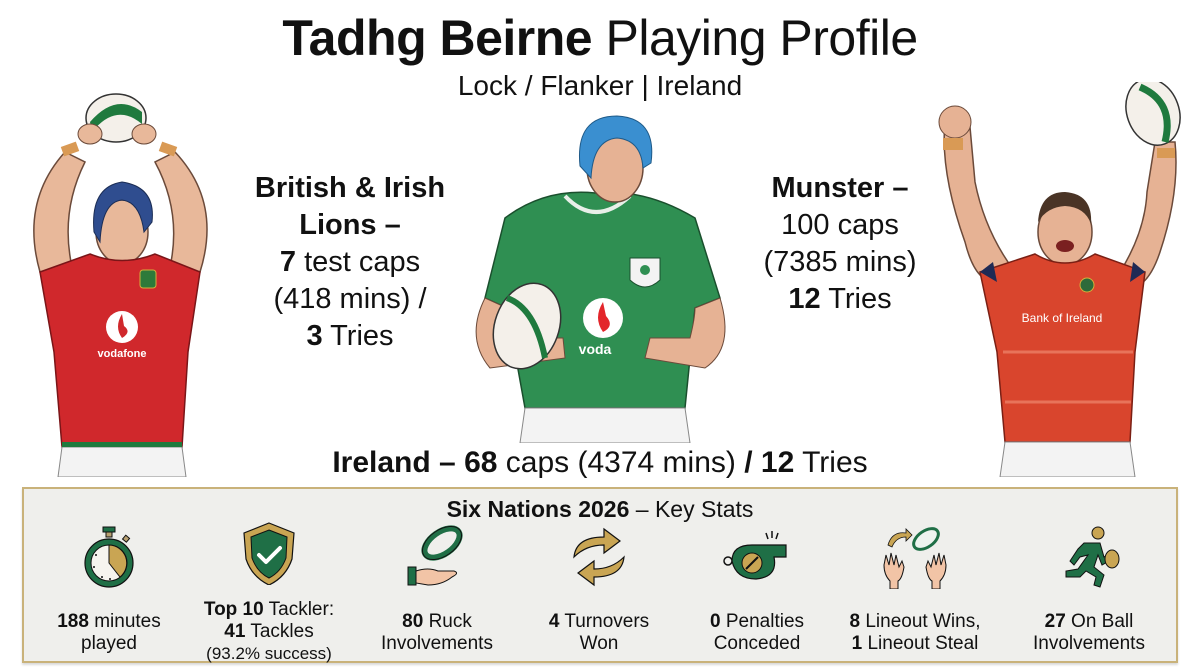 The image size is (1200, 670). I want to click on munster-player-illustration: Bank of Ireland, so click(1067, 279).